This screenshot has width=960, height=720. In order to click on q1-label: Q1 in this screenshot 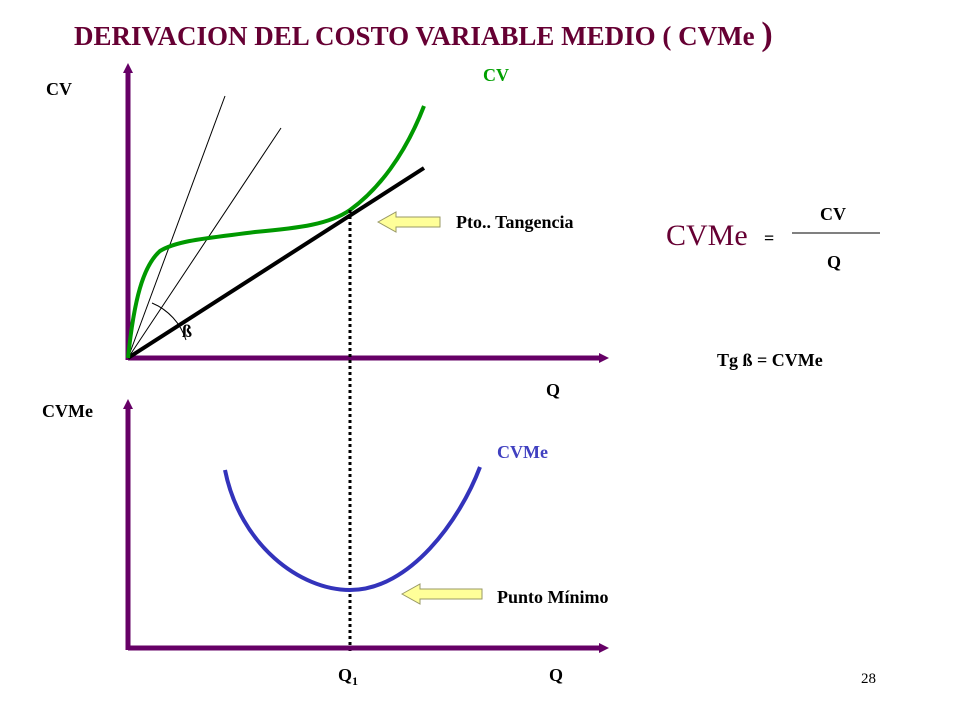, I will do `click(348, 676)`.